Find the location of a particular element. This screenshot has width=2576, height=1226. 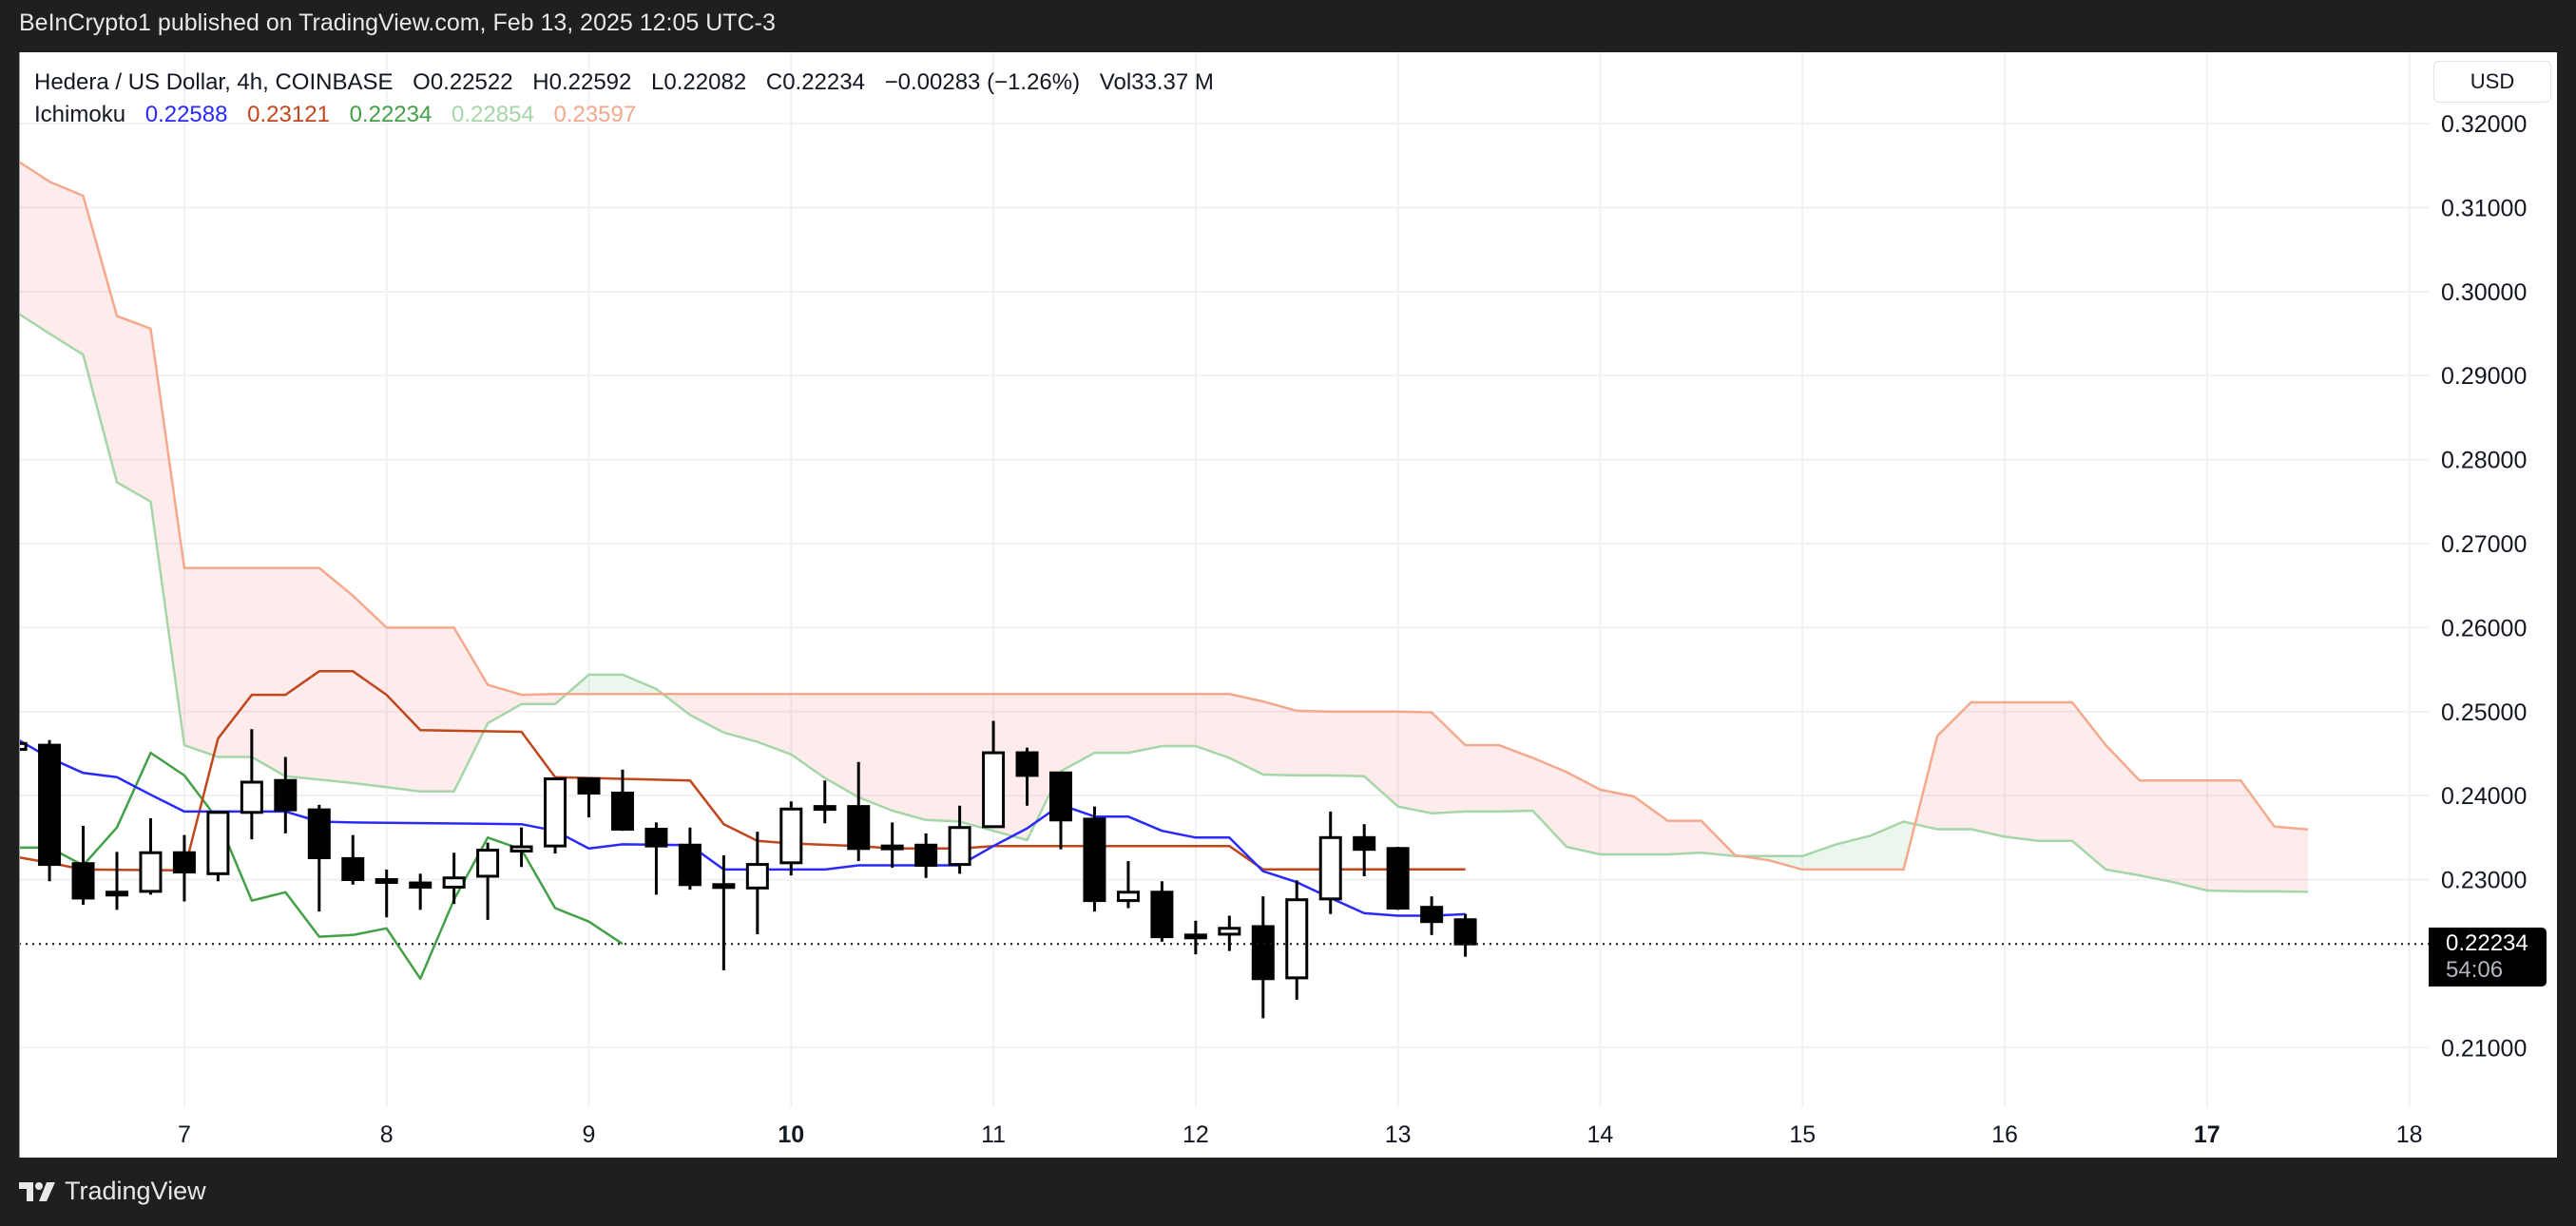

price-tick-label: 0.29000 is located at coordinates (2484, 377).